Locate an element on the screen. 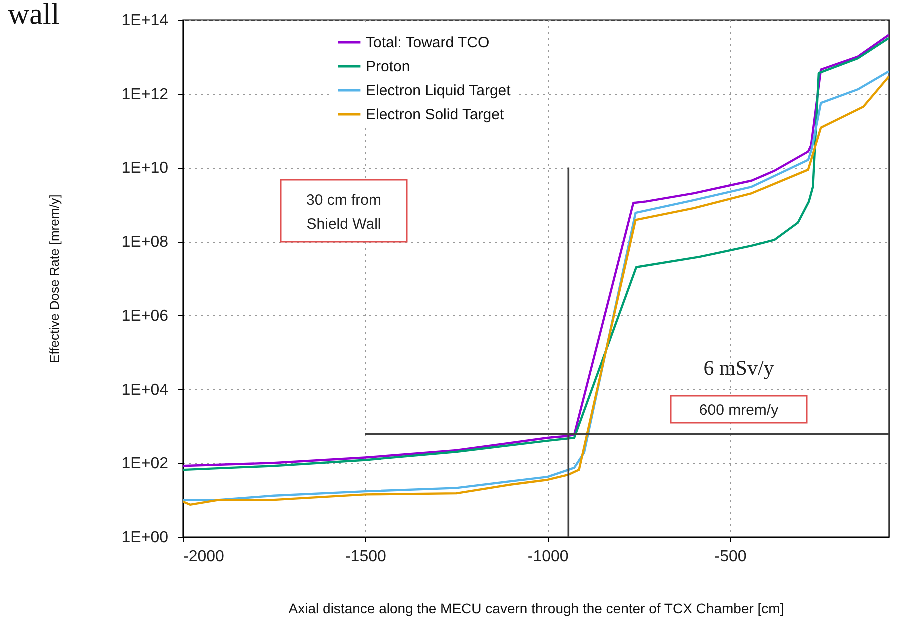 Image resolution: width=899 pixels, height=639 pixels. legend-label: Electron Solid Target is located at coordinates (435, 115).